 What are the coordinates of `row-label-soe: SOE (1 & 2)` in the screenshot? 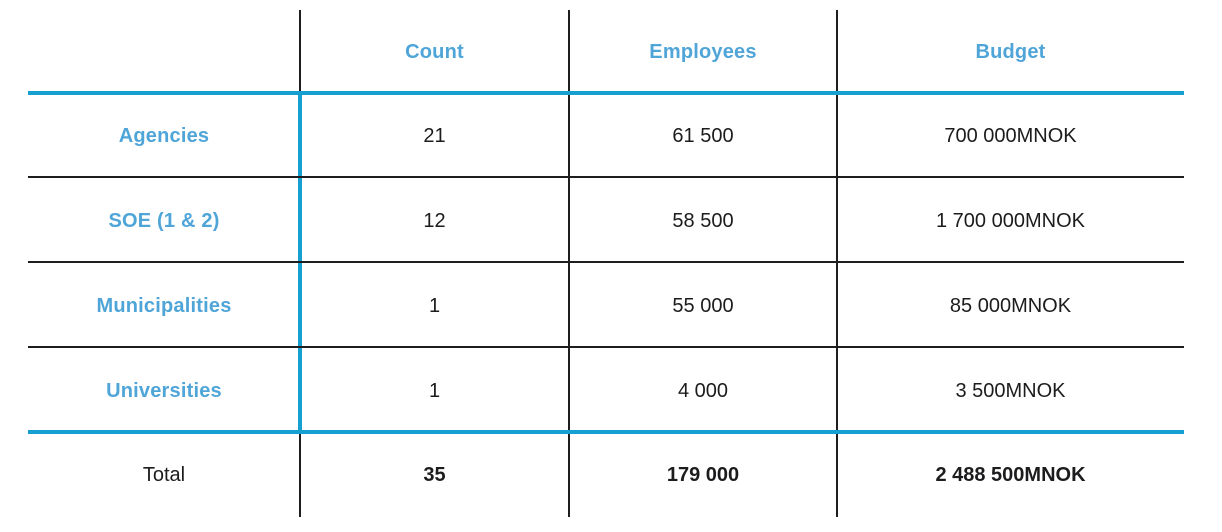 It's located at (164, 220).